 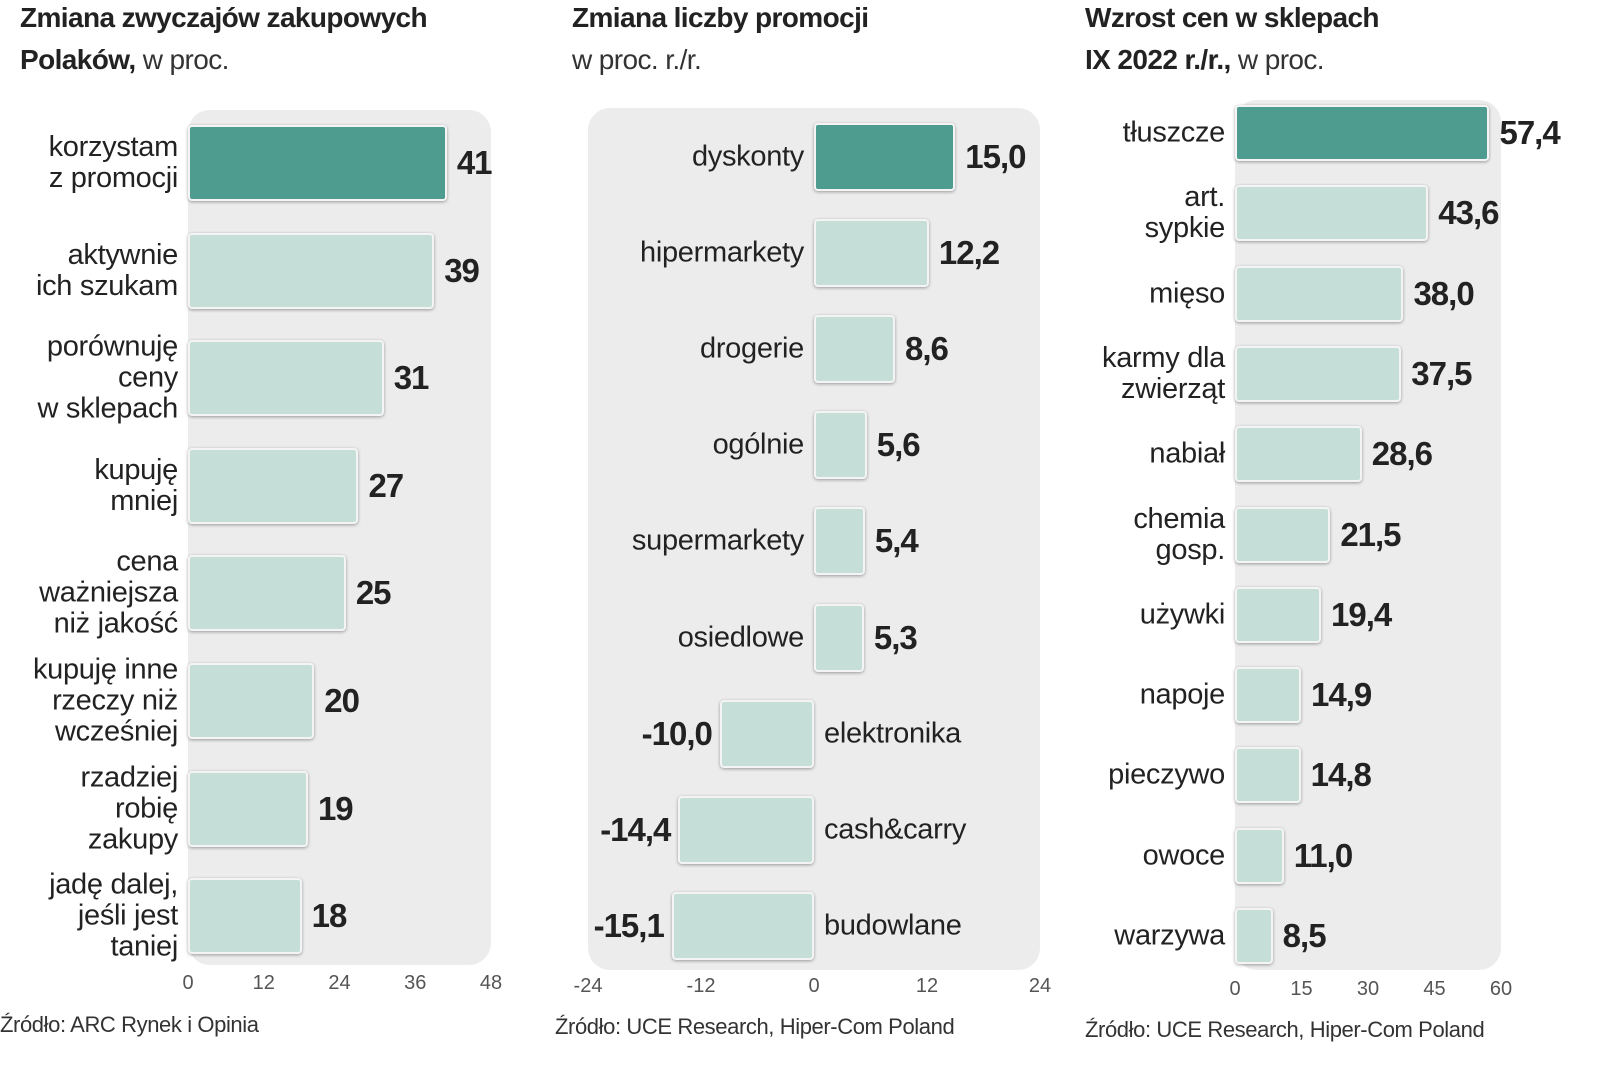 What do you see at coordinates (113, 915) in the screenshot?
I see `category-label: jadę dalej, jeśli jest taniej` at bounding box center [113, 915].